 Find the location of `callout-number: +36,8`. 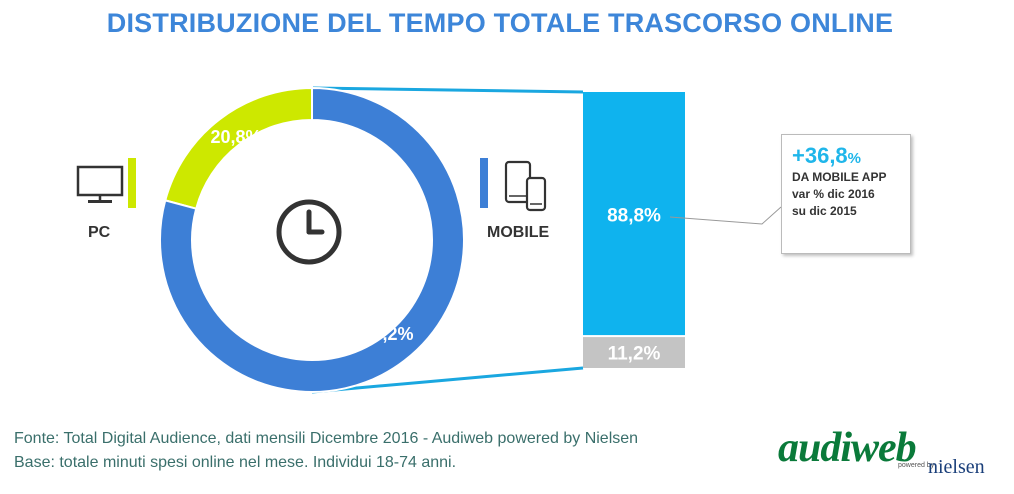

callout-number: +36,8 is located at coordinates (820, 155).